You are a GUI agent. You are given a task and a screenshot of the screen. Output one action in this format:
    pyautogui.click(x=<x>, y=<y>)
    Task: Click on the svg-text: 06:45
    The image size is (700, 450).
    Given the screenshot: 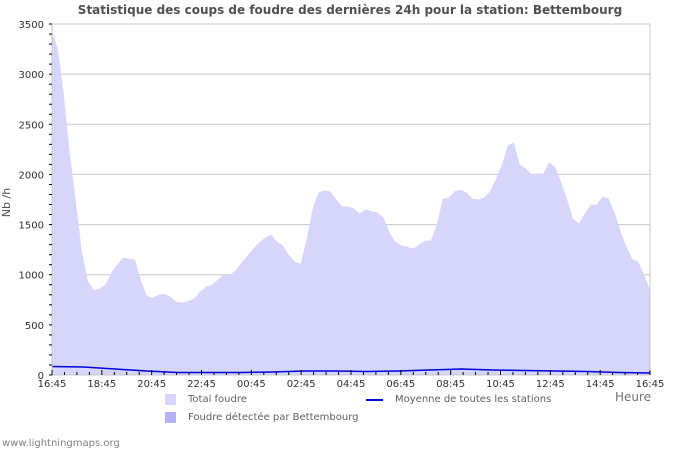 What is the action you would take?
    pyautogui.click(x=400, y=384)
    